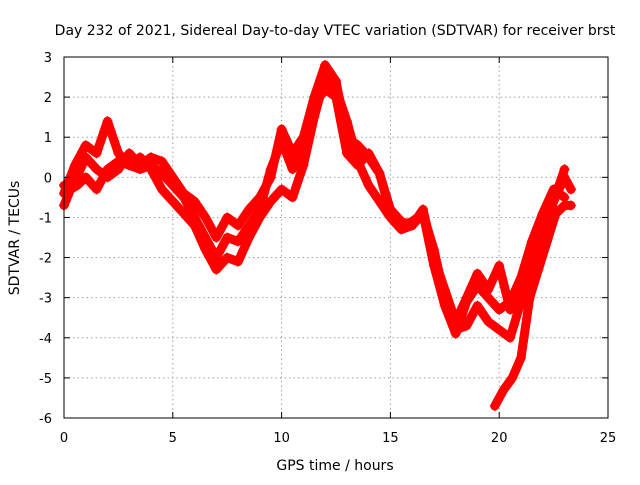  Describe the element at coordinates (334, 466) in the screenshot. I see `x-axis-label: GPS time / hours` at that location.